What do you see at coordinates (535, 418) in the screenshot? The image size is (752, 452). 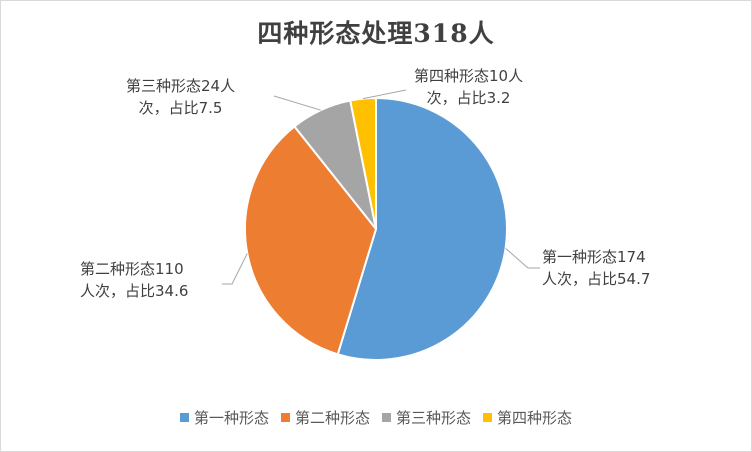 I see `legend-label-fourth: 第四种形态` at bounding box center [535, 418].